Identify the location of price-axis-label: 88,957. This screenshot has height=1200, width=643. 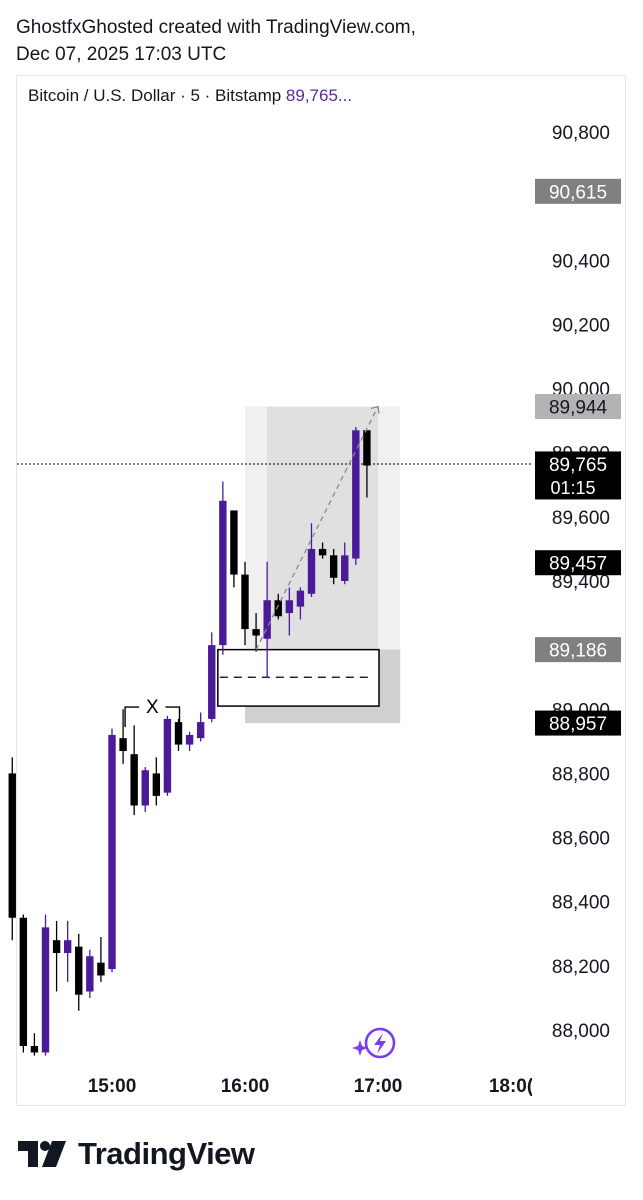
(578, 724).